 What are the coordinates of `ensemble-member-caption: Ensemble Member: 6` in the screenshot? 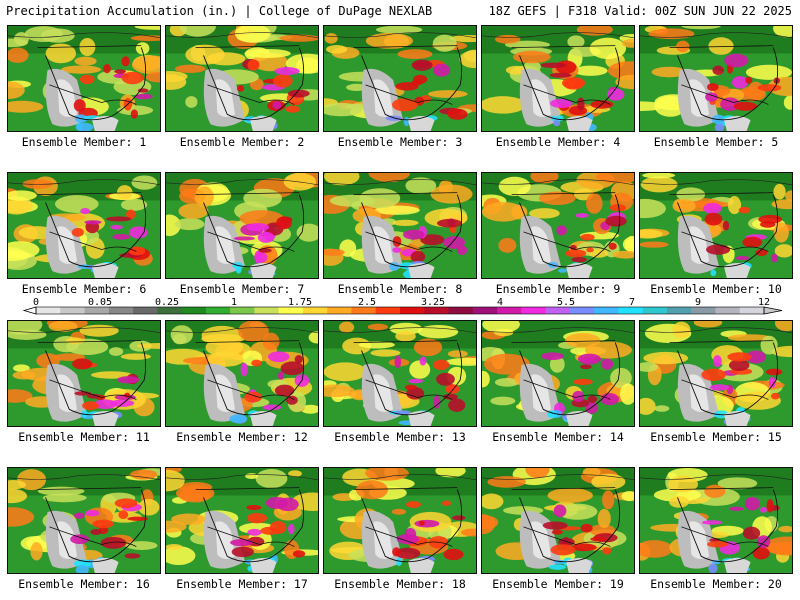 It's located at (84, 289).